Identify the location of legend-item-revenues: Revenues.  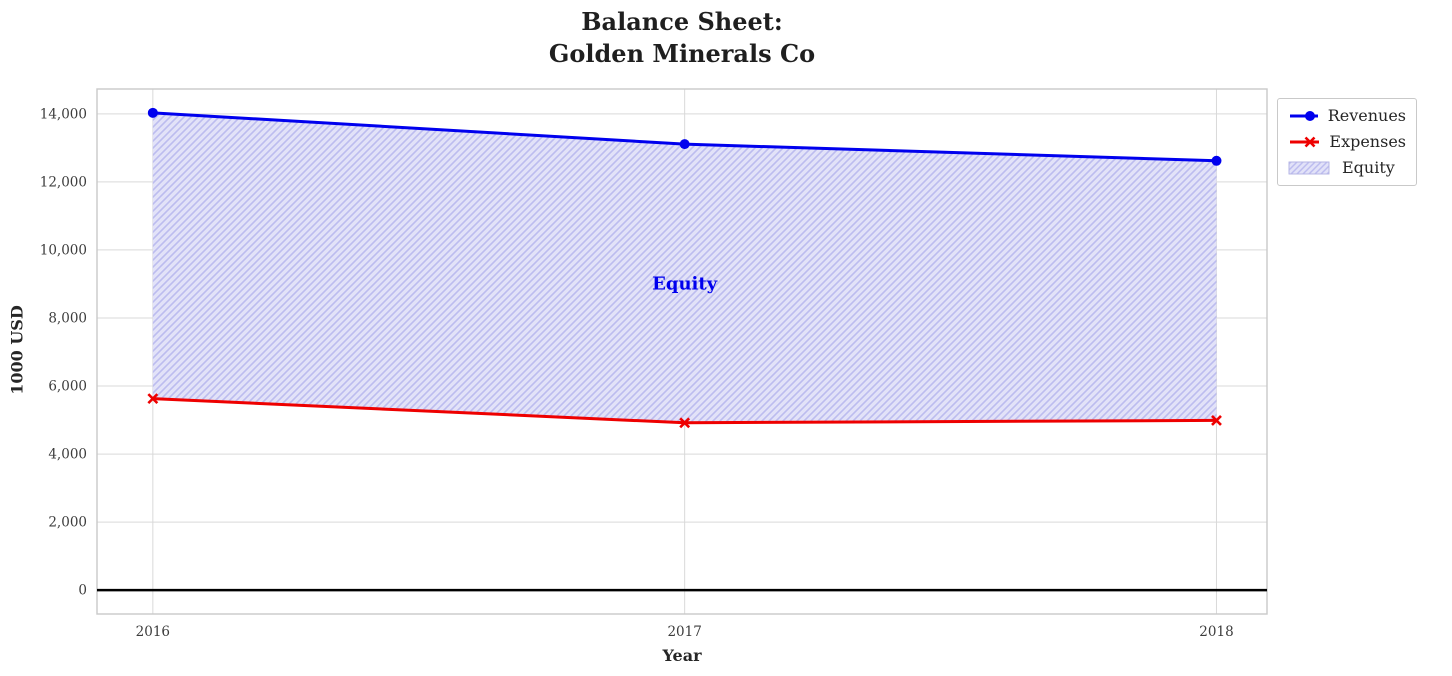
(1347, 116).